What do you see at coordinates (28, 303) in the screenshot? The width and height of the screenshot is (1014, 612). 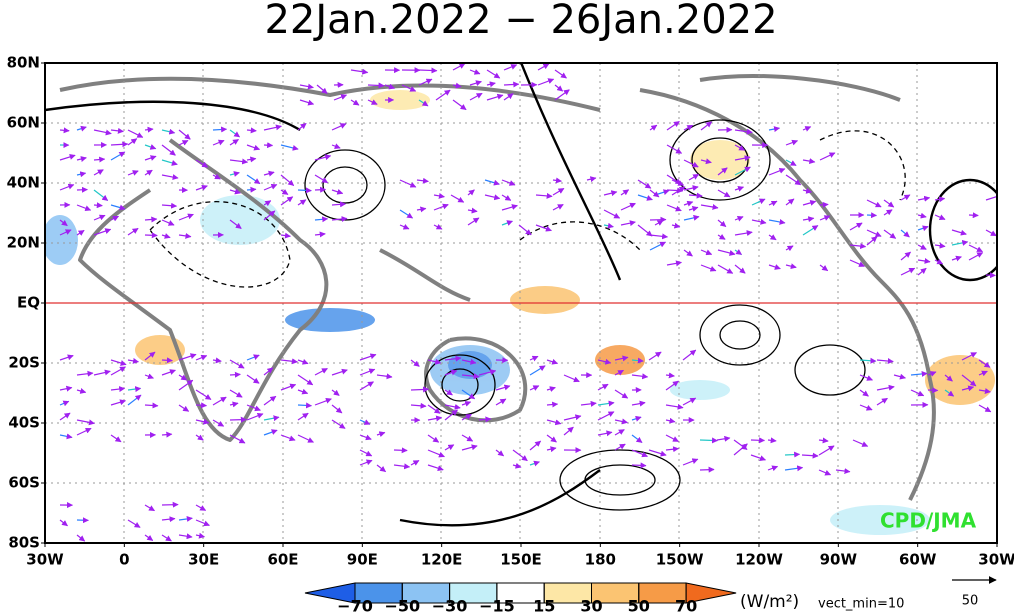 I see `latitude-label: EQ` at bounding box center [28, 303].